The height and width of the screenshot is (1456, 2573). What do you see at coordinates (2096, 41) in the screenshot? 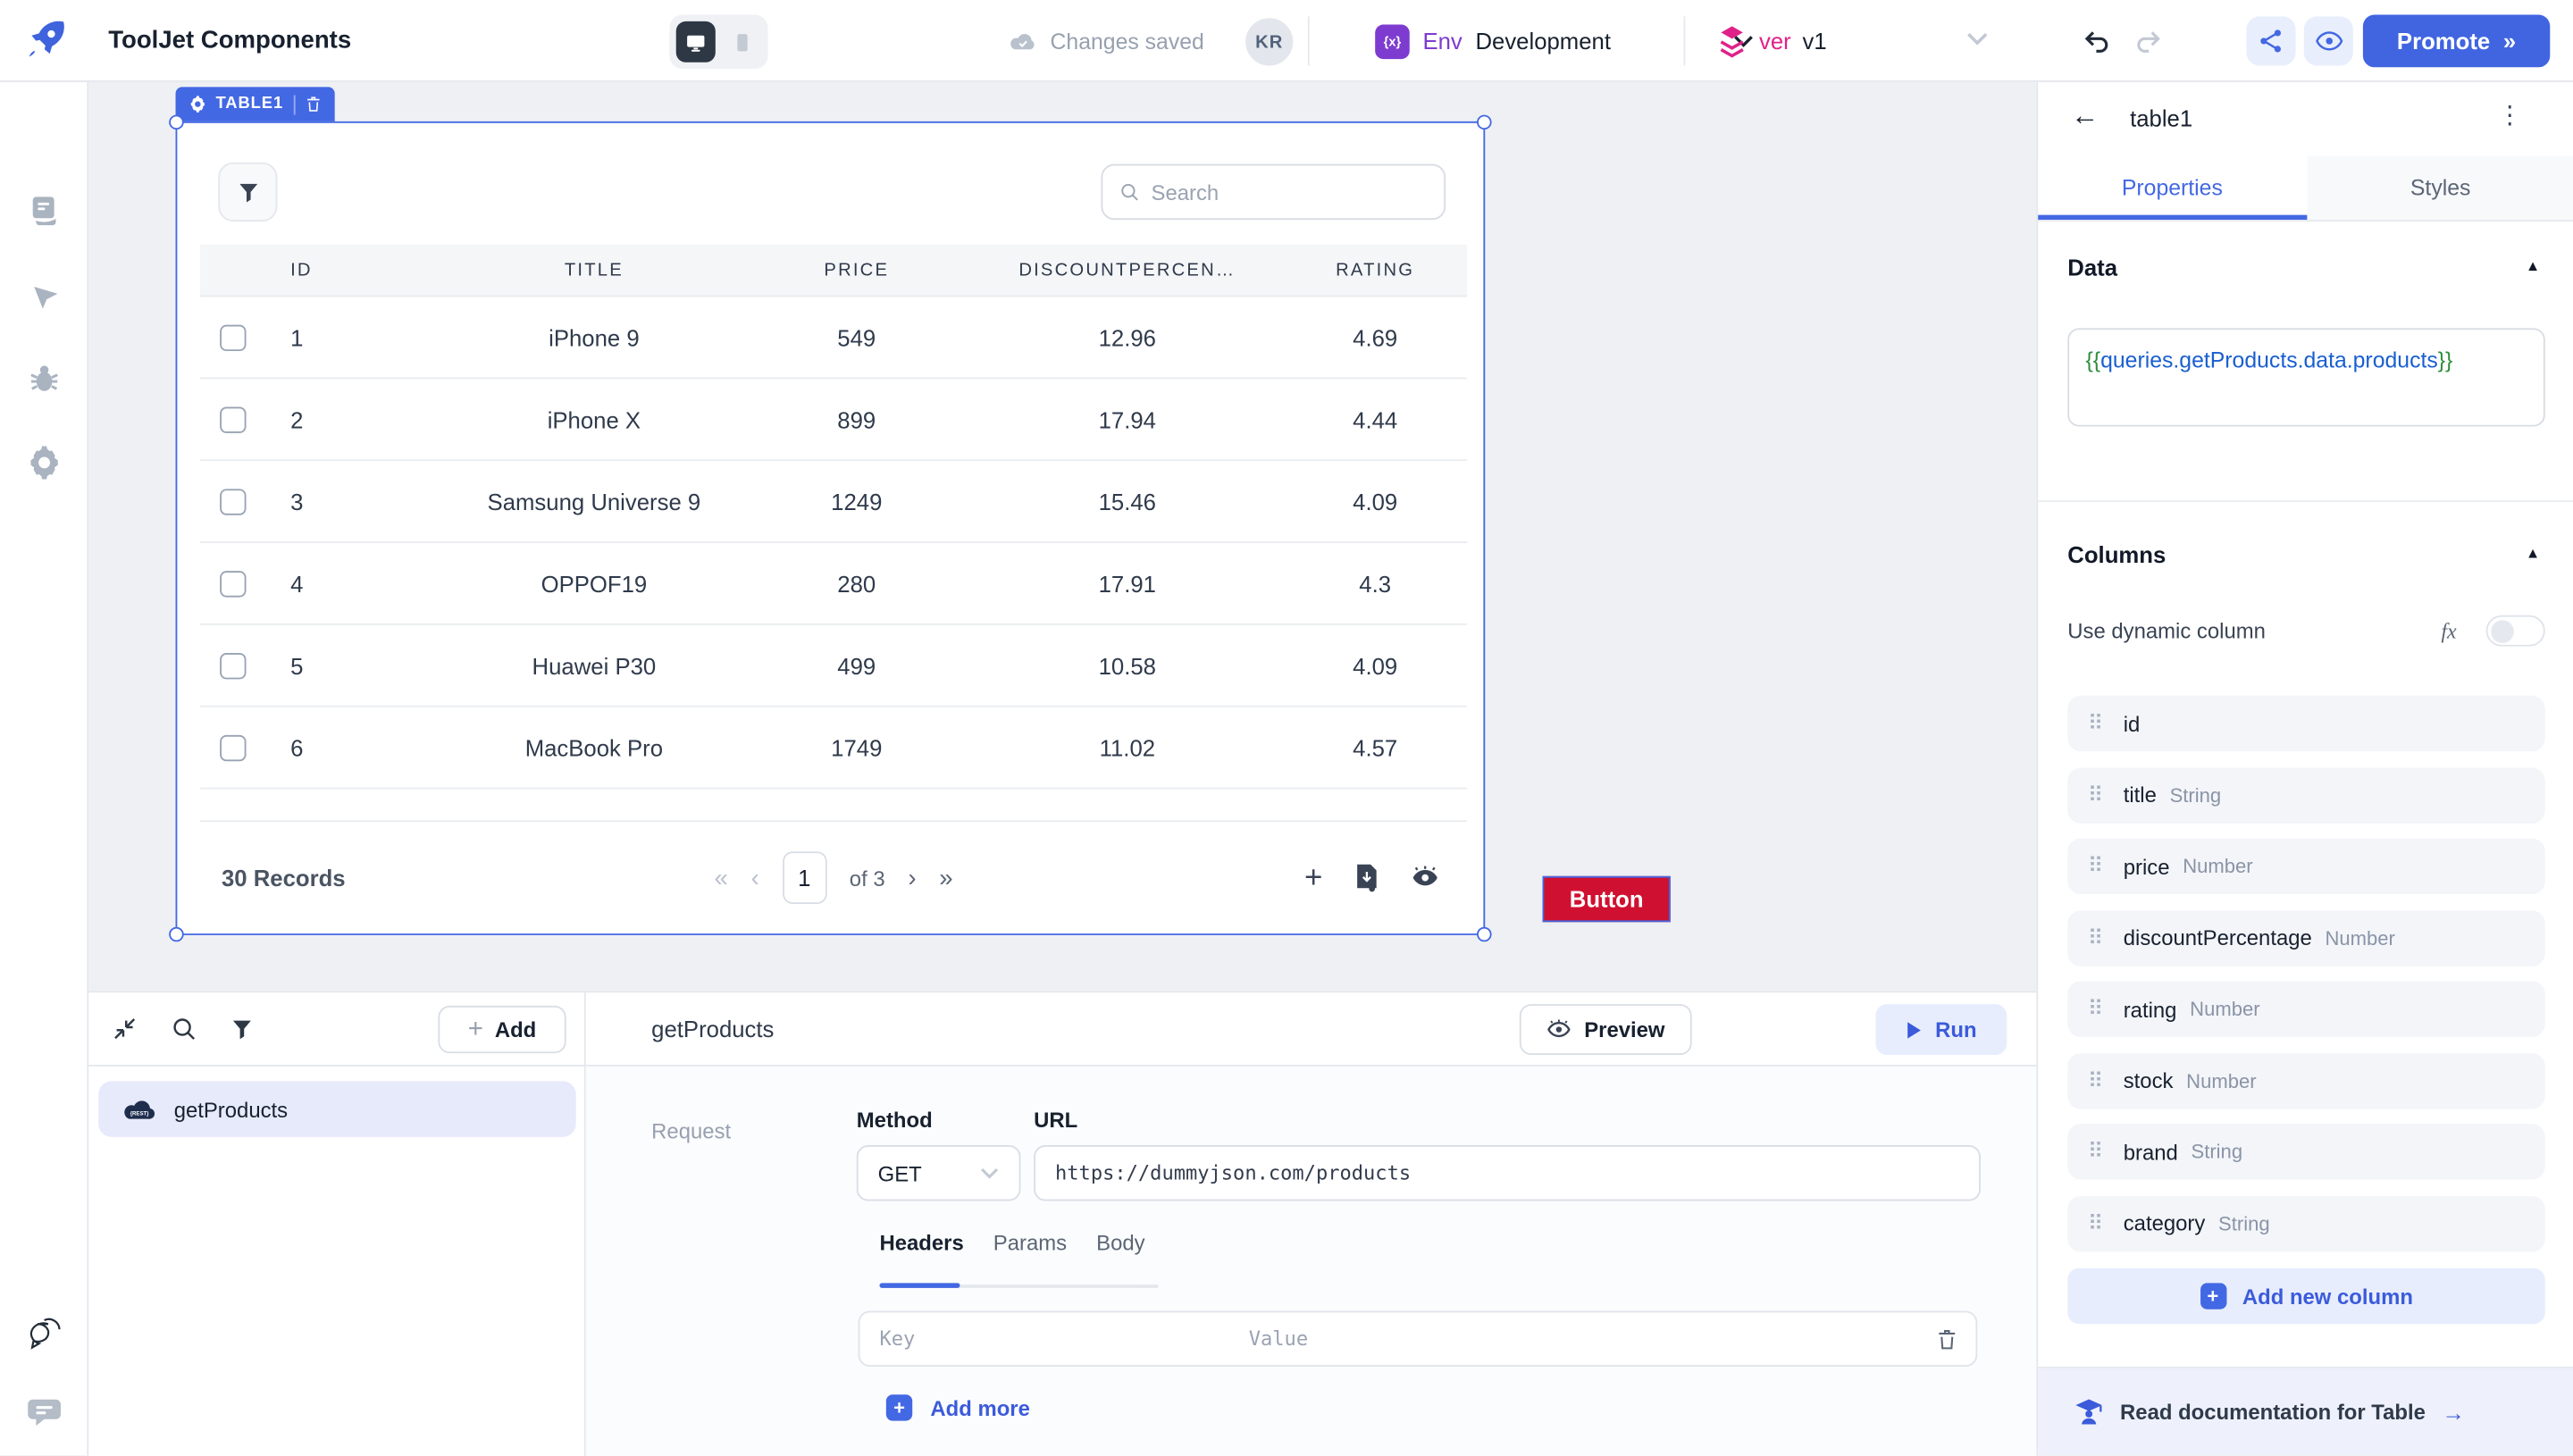
I see `undo-icon` at bounding box center [2096, 41].